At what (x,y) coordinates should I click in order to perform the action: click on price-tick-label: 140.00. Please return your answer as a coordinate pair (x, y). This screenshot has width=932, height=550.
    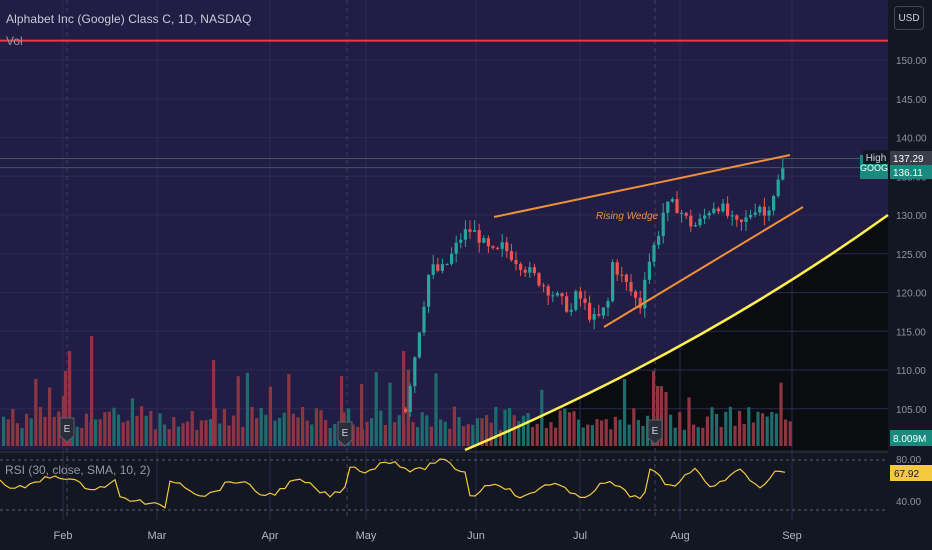
    Looking at the image, I should click on (911, 139).